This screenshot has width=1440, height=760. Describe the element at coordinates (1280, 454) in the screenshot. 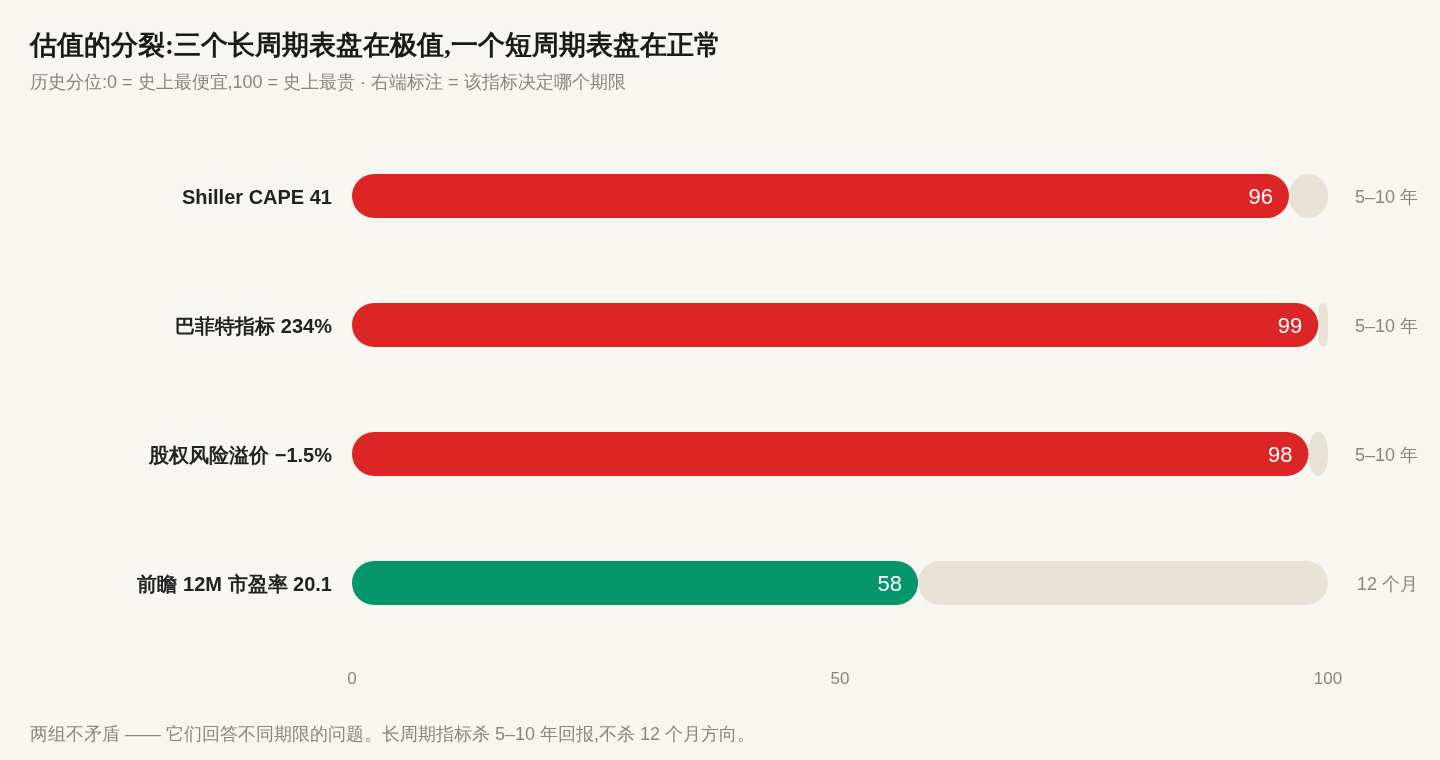

I see `data-label: 98` at that location.